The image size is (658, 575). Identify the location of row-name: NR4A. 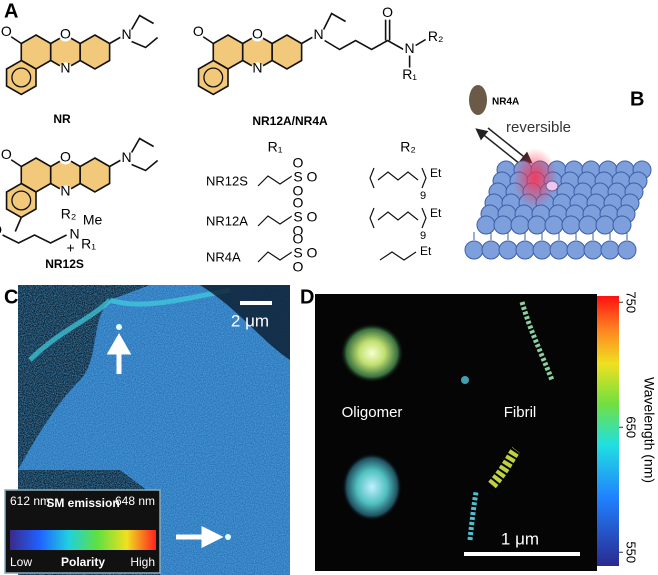
(223, 256).